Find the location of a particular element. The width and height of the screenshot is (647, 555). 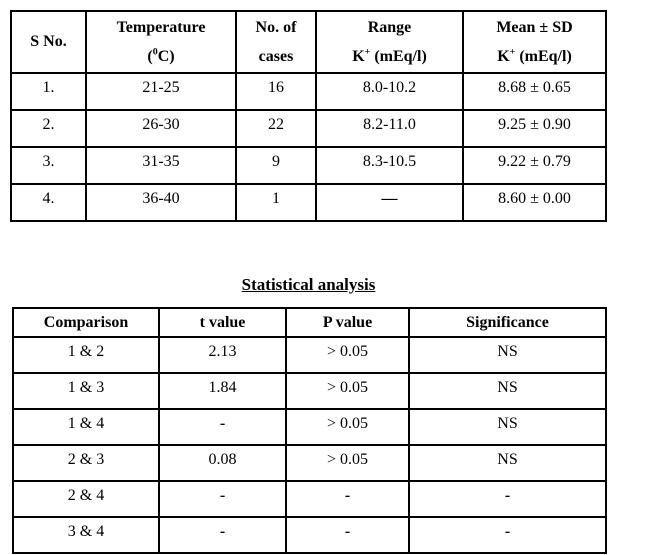

cell-range: 8.2-11.0 is located at coordinates (389, 128).